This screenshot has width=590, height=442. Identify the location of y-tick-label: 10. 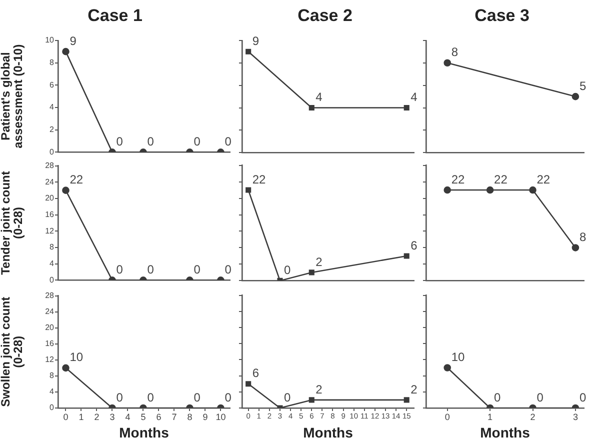
(50, 40).